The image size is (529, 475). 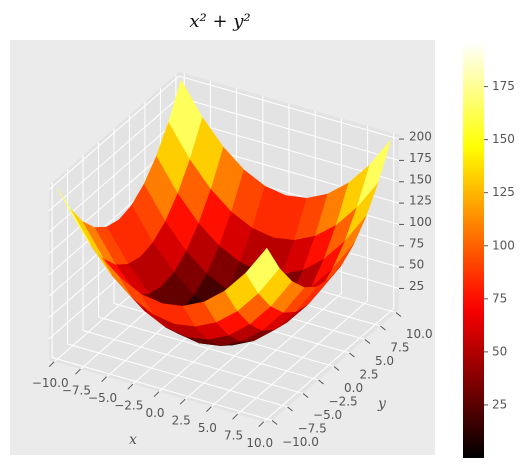 I want to click on x-tick-label: 7.5, so click(x=233, y=436).